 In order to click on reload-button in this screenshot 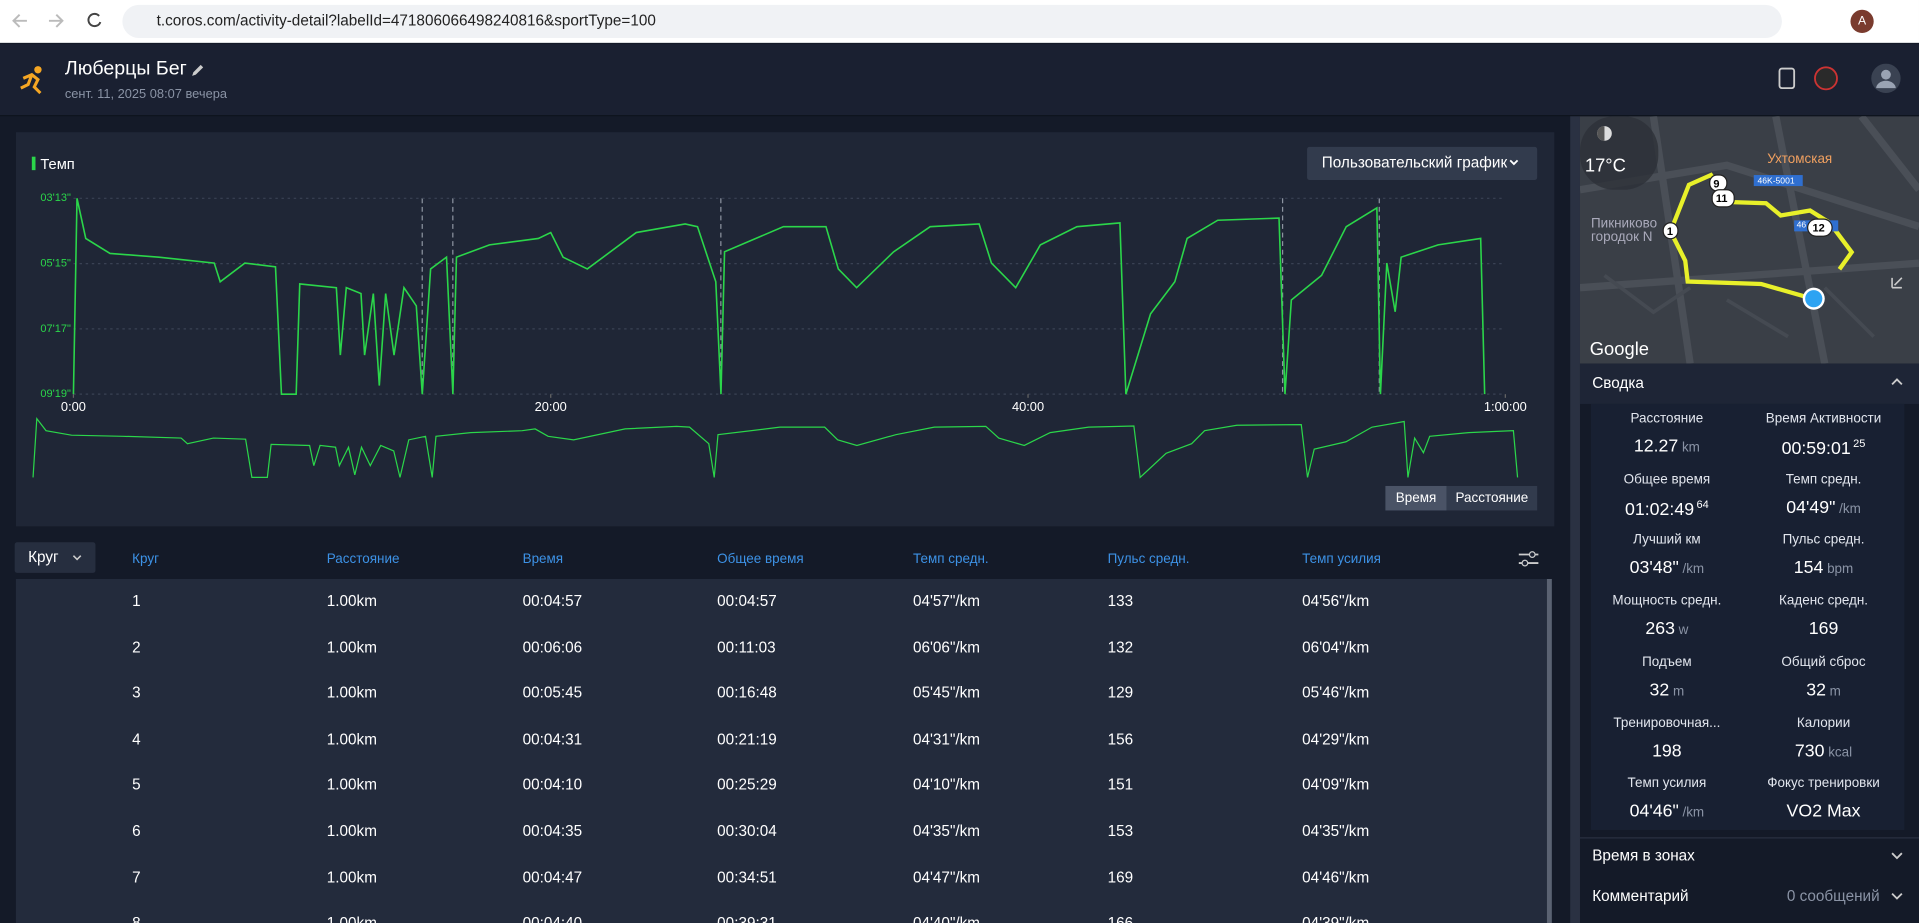, I will do `click(94, 20)`.